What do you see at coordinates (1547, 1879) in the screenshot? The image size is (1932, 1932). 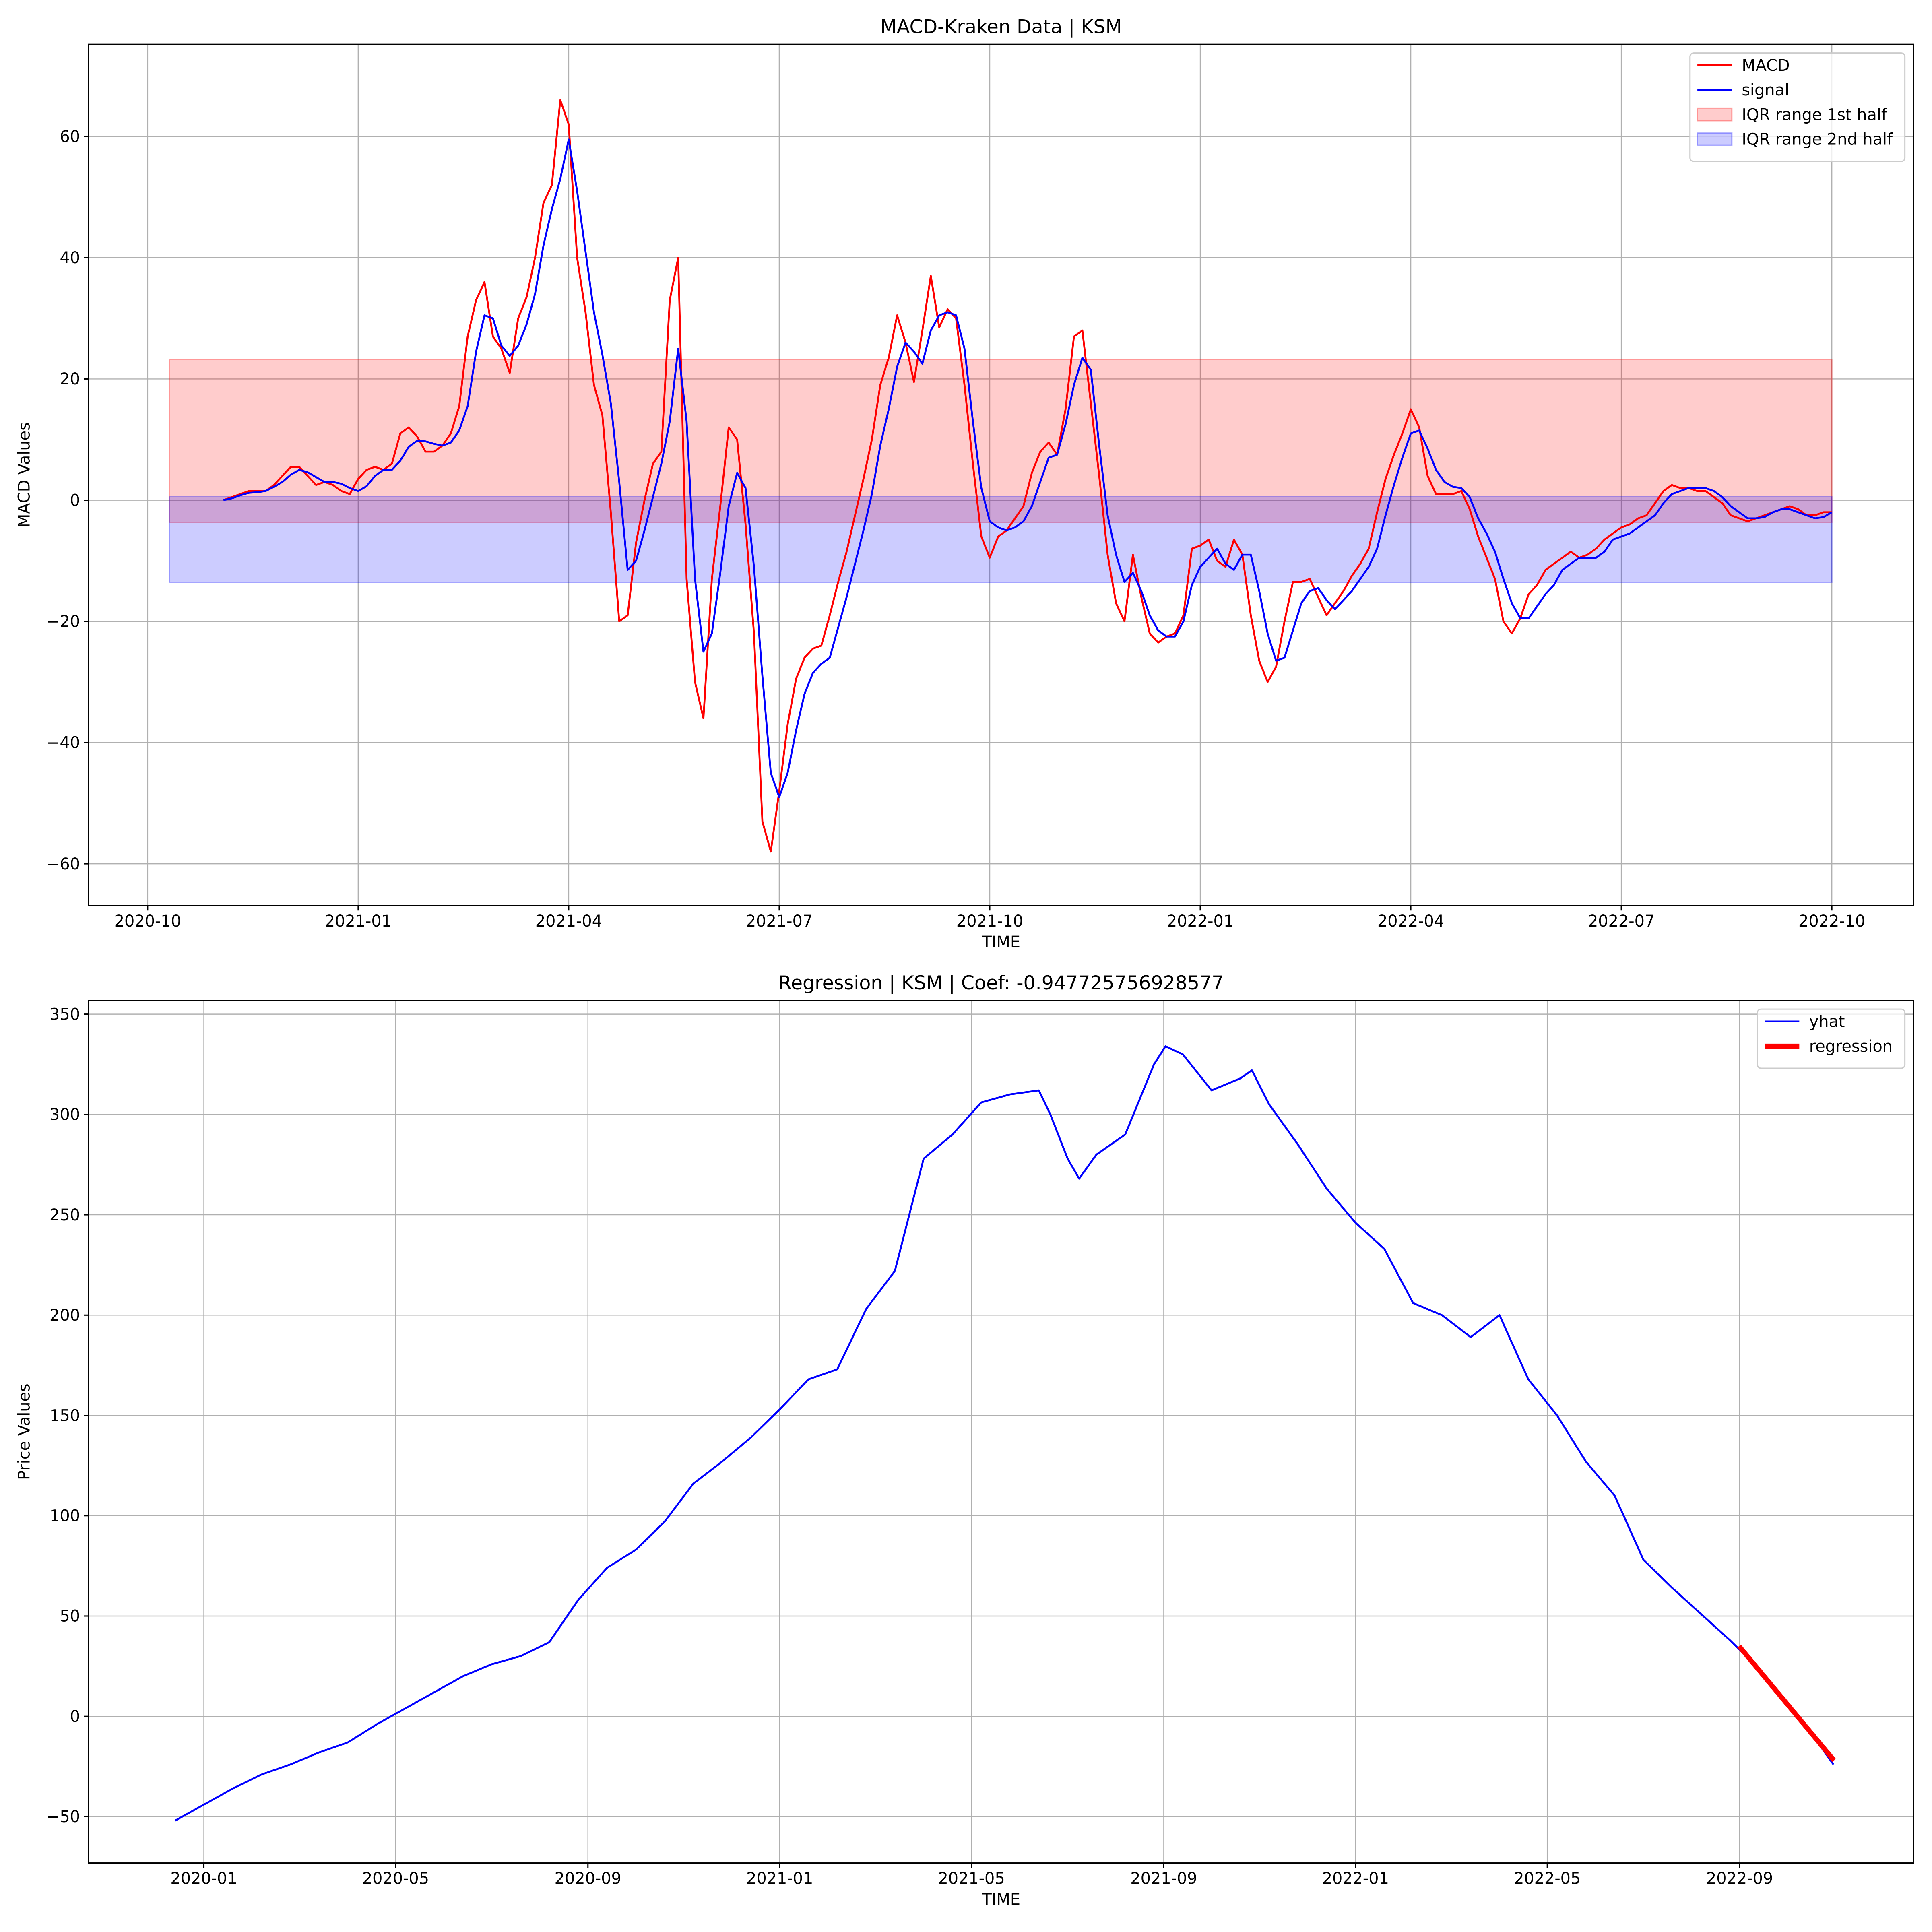 I see `x-tick-label: 2022-05` at bounding box center [1547, 1879].